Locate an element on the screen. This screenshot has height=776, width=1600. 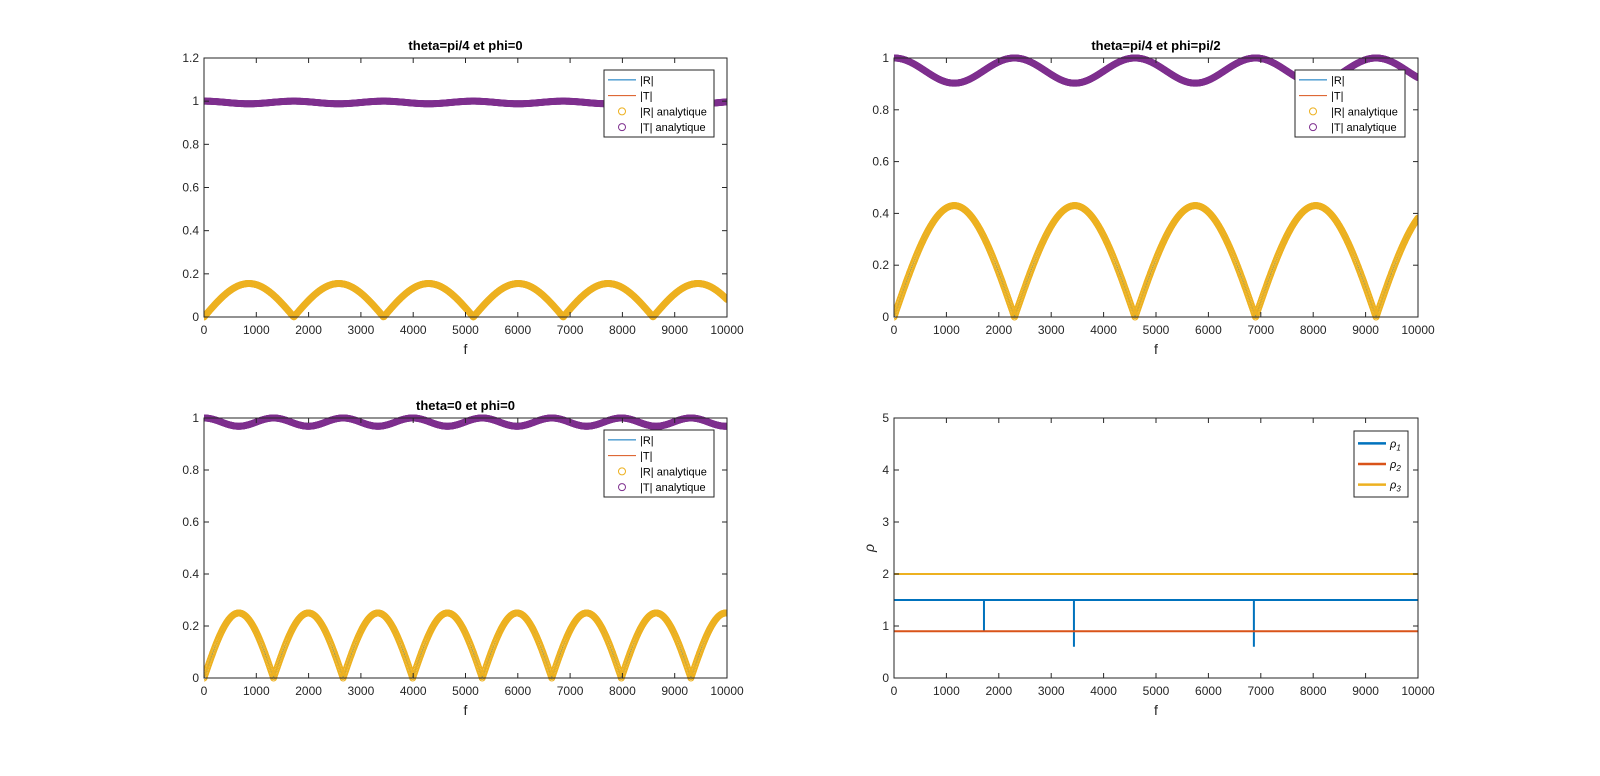
chart-title: theta=pi/4 et phi=pi/2 is located at coordinates (1155, 45).